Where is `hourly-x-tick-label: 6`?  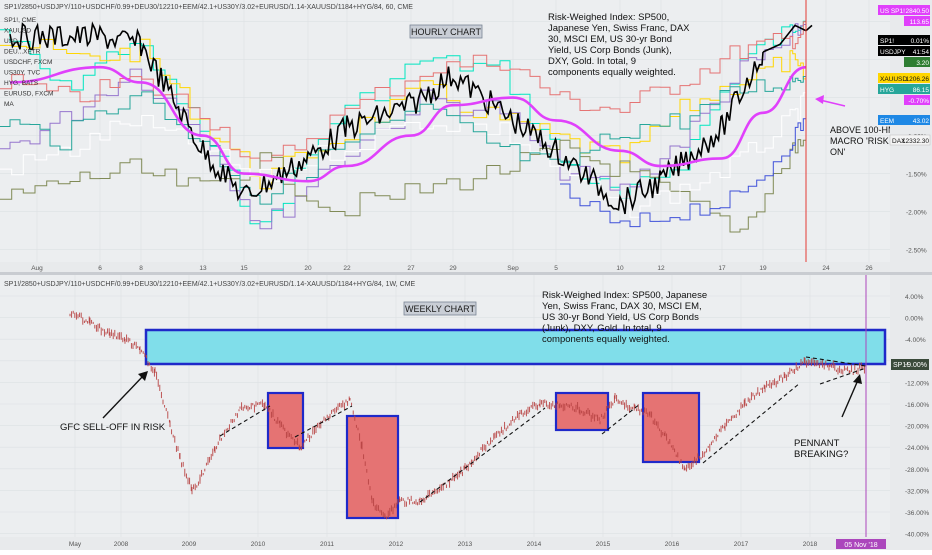
hourly-x-tick-label: 6 is located at coordinates (100, 268).